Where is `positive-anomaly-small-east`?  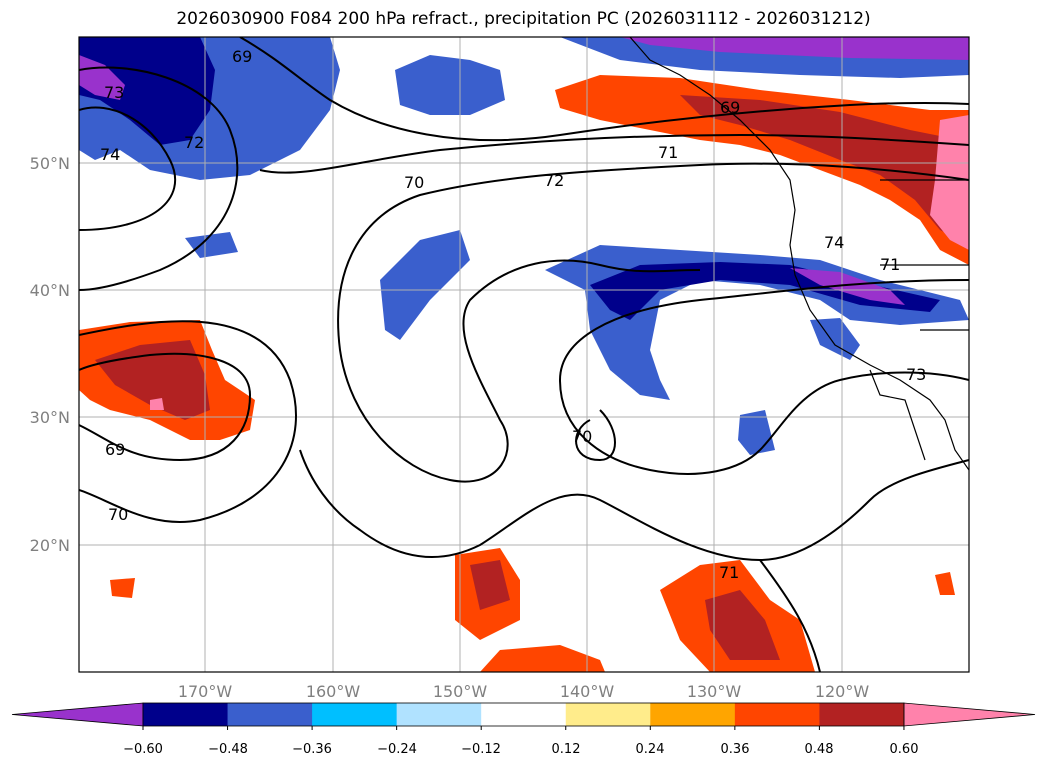 positive-anomaly-small-east is located at coordinates (945, 583).